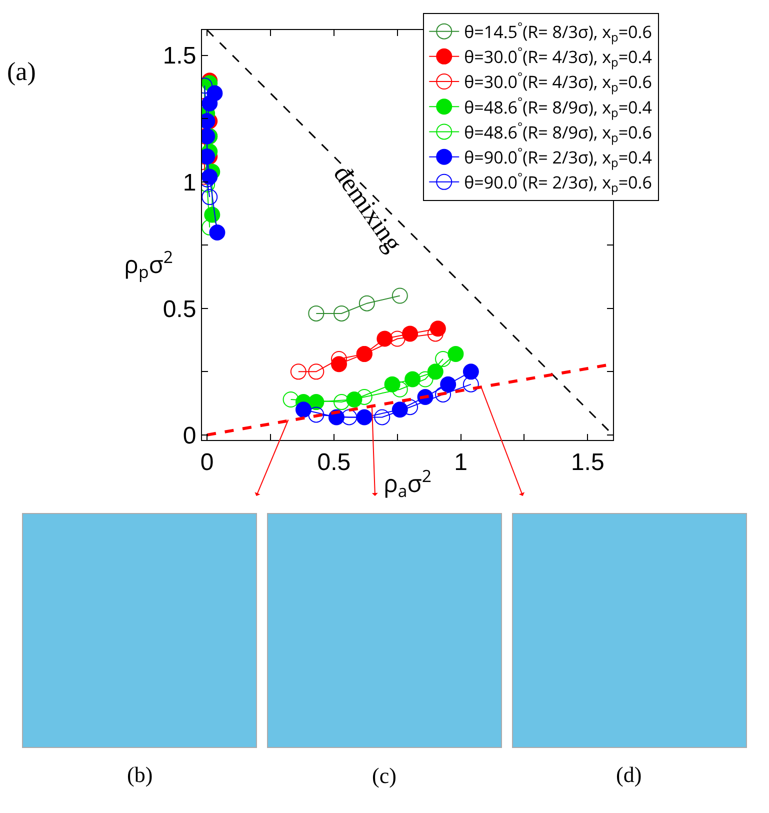 The width and height of the screenshot is (769, 813). I want to click on legend-label: θ=90.0$^{°}$(R= 2/3σ), x$_{p}$=0.4, so click(558, 158).